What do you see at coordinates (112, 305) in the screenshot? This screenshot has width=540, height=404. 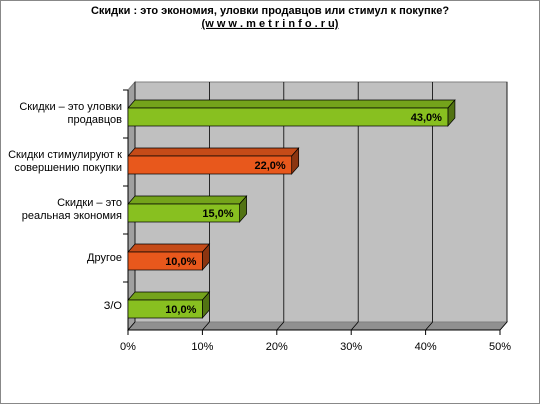 I see `y-tick-label: З/О` at bounding box center [112, 305].